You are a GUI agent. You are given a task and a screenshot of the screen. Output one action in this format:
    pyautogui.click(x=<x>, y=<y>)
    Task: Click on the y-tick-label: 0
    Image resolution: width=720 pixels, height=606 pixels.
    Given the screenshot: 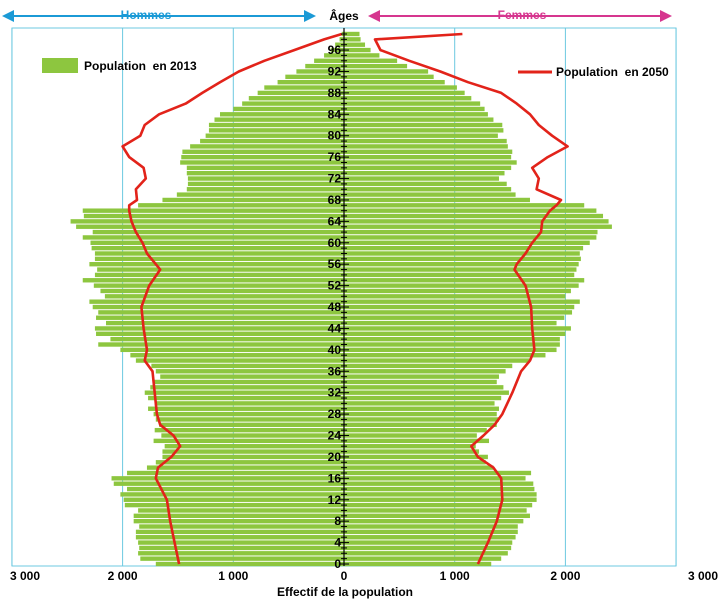 What is the action you would take?
    pyautogui.click(x=337, y=564)
    